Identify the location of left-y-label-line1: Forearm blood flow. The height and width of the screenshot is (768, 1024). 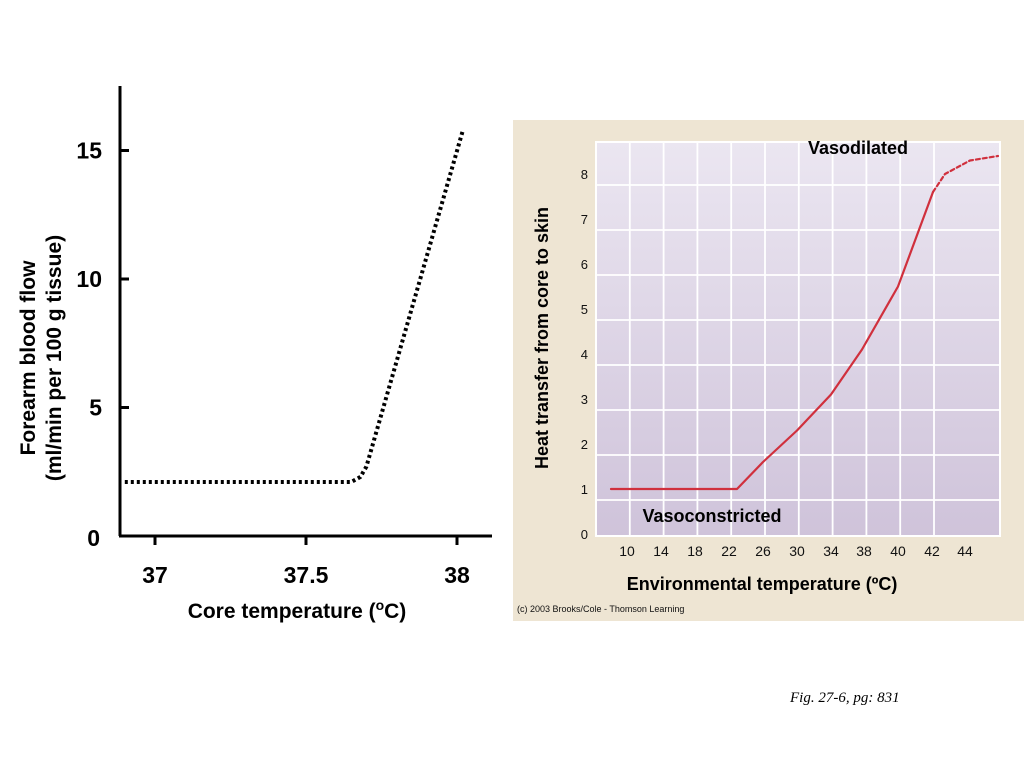
(28, 358).